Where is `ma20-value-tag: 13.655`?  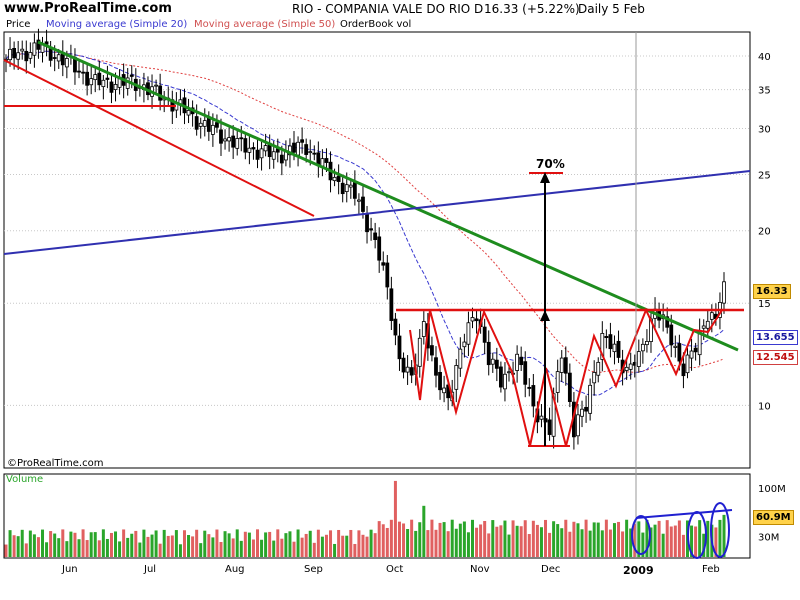
ma20-value-tag: 13.655 is located at coordinates (775, 337).